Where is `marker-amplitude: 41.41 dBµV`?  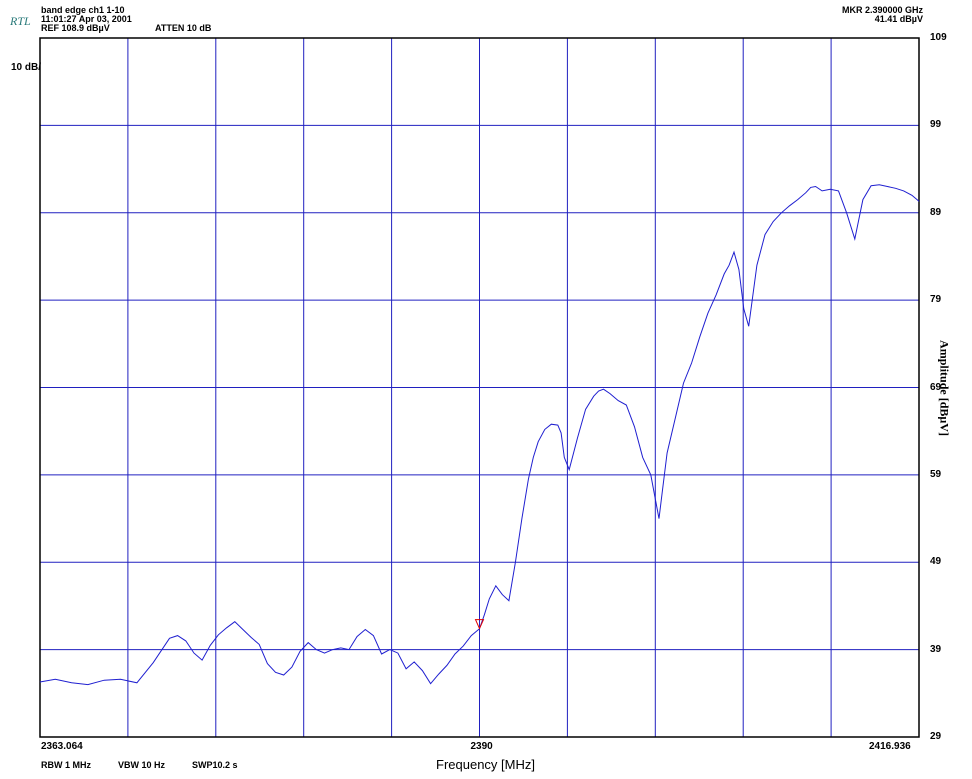 marker-amplitude: 41.41 dBµV is located at coordinates (898, 19).